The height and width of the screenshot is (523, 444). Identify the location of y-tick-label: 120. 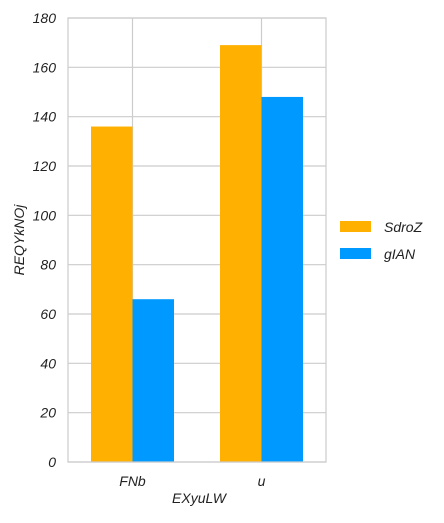
(45, 166).